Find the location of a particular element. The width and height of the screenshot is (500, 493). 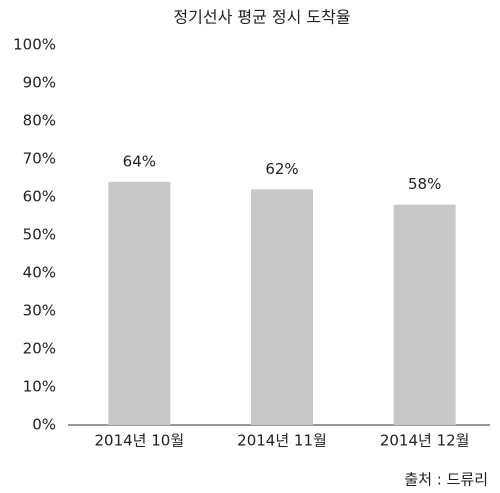

y-tick-label: 20% is located at coordinates (39, 349).